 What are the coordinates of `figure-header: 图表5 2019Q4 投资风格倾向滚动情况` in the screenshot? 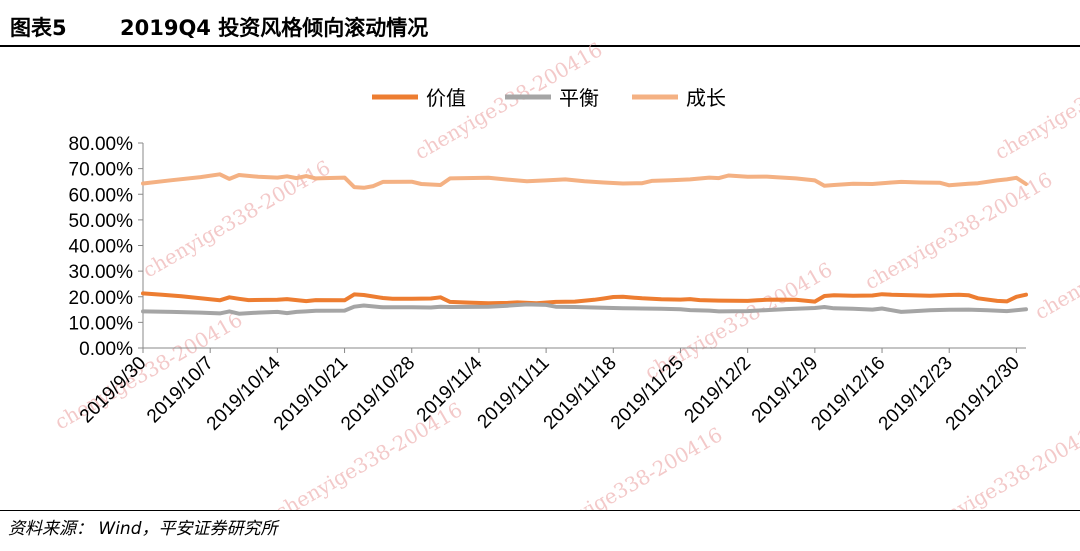 It's located at (540, 23).